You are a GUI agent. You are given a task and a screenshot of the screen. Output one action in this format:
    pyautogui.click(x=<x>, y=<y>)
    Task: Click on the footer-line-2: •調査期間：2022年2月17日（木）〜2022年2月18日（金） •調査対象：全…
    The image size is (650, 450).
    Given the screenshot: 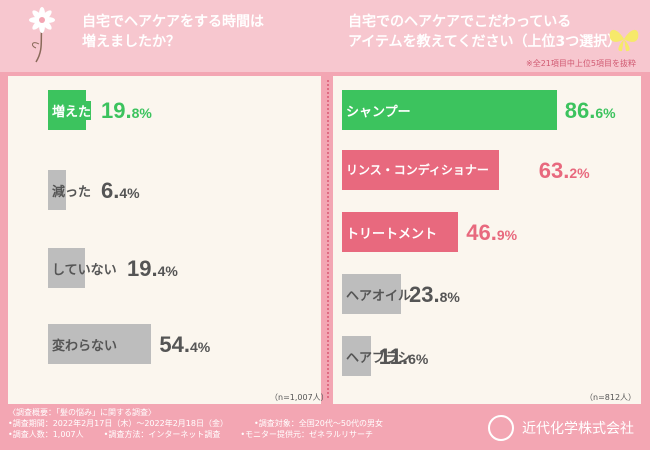 What is the action you would take?
    pyautogui.click(x=196, y=423)
    